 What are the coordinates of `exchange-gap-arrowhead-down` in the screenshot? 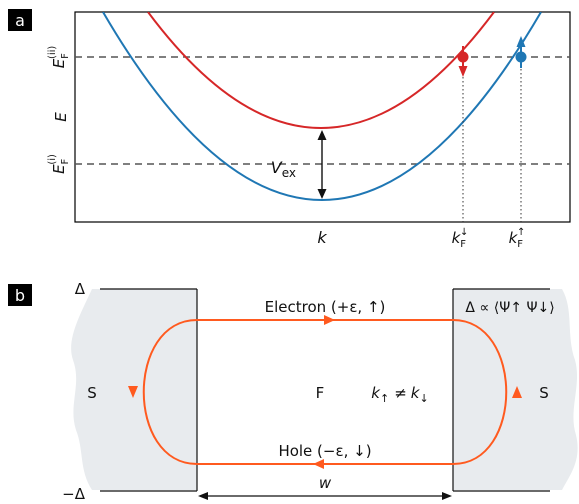 It's located at (322, 194).